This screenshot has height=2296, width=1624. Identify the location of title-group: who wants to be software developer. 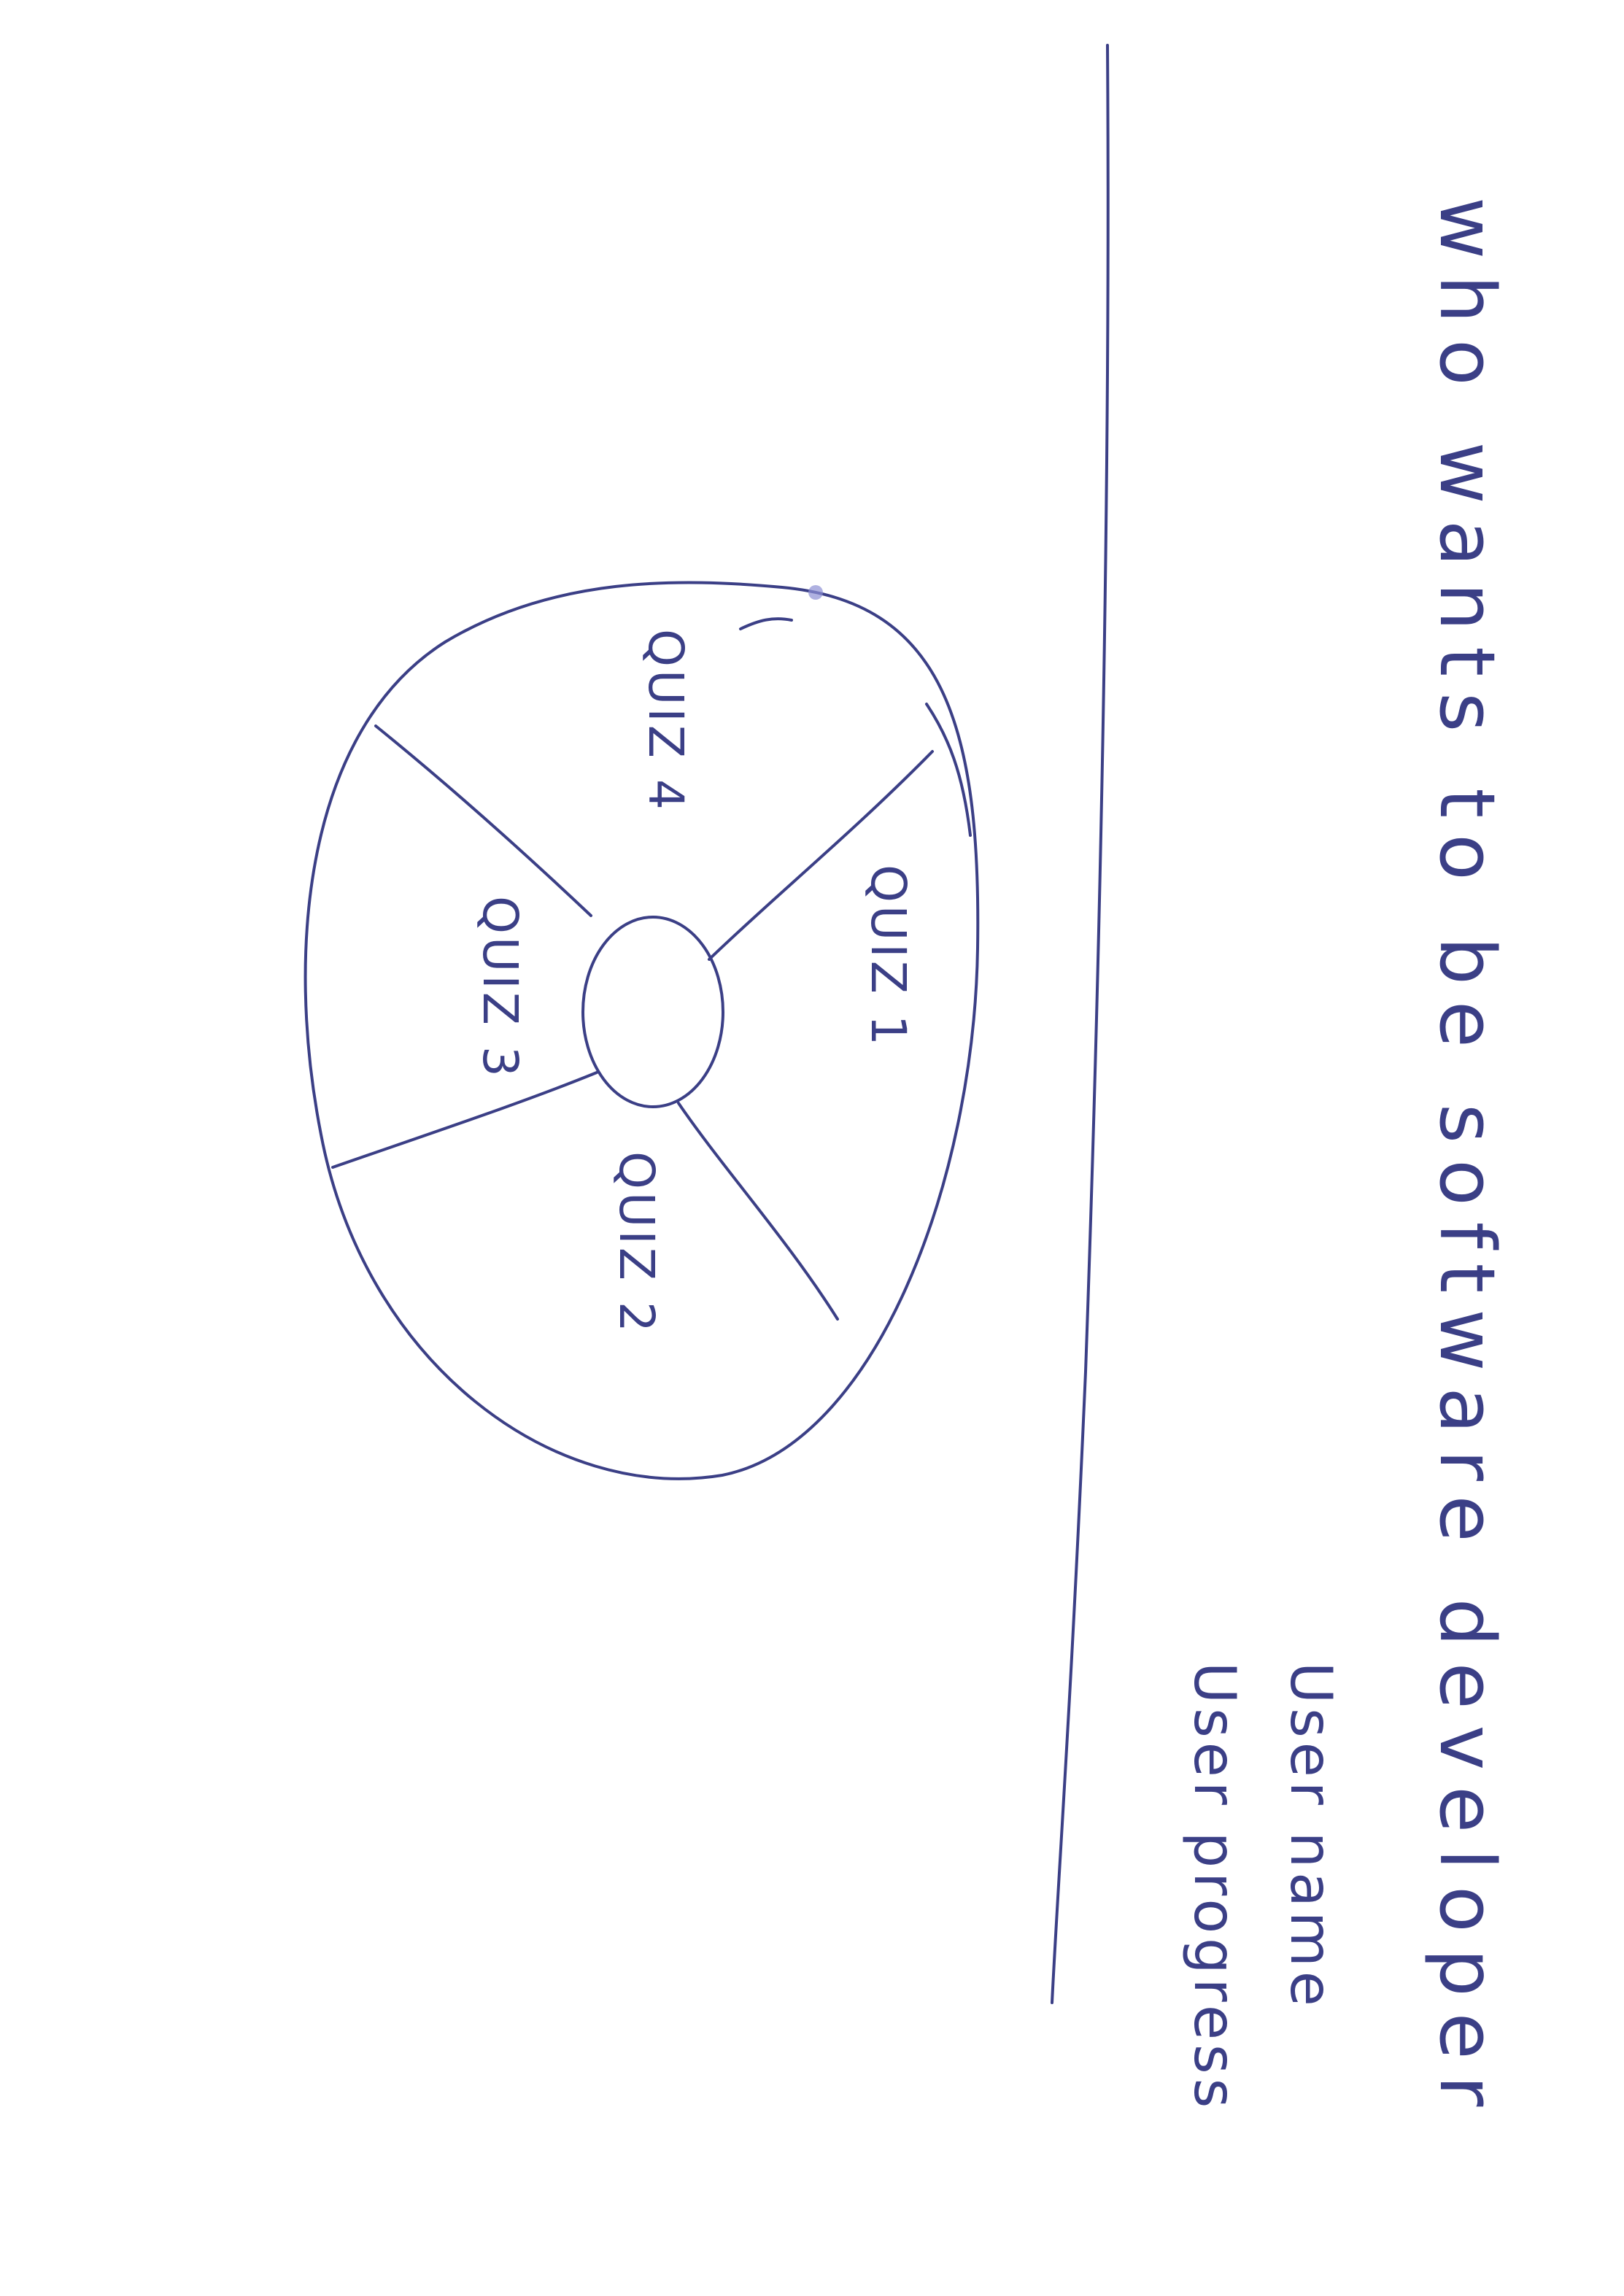
(1467, 1159).